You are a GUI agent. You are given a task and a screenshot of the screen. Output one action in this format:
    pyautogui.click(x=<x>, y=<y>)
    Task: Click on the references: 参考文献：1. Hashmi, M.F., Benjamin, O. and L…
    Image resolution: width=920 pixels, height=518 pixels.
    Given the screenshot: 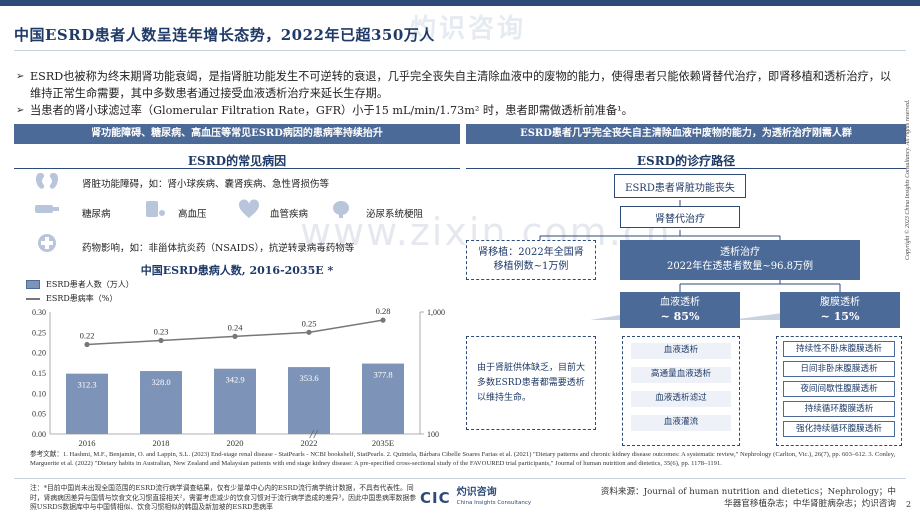 What is the action you would take?
    pyautogui.click(x=463, y=459)
    